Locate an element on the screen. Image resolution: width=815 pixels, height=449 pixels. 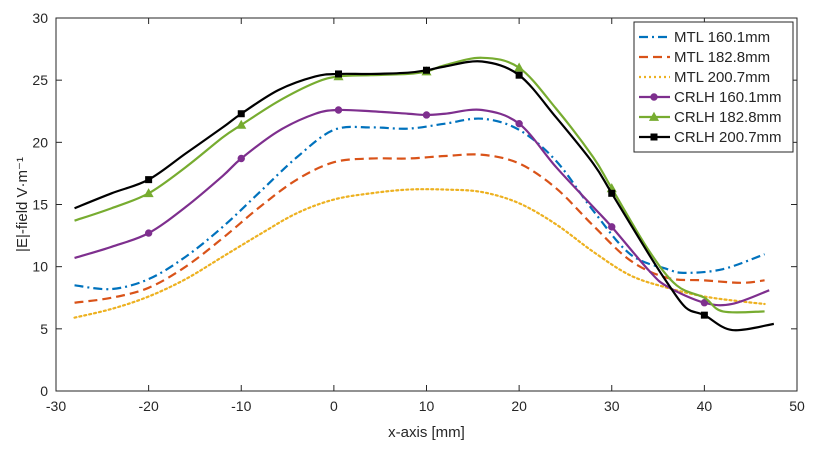
legend-entry: CRLH 200.7mm is located at coordinates (710, 137).